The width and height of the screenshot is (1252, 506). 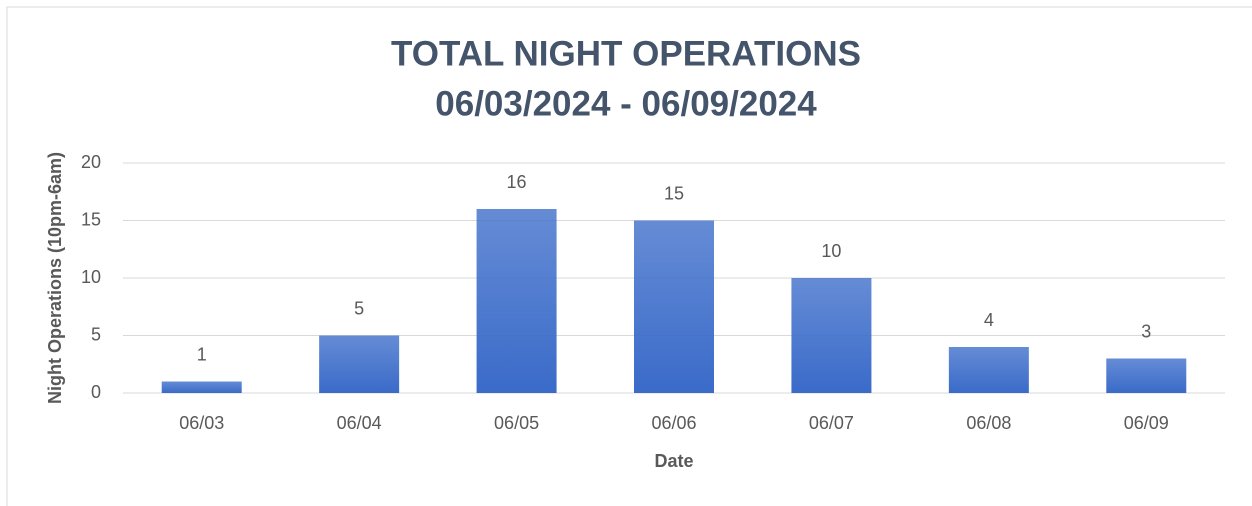 I want to click on y-axis-title: Night Operations (10pm-6am), so click(x=55, y=278).